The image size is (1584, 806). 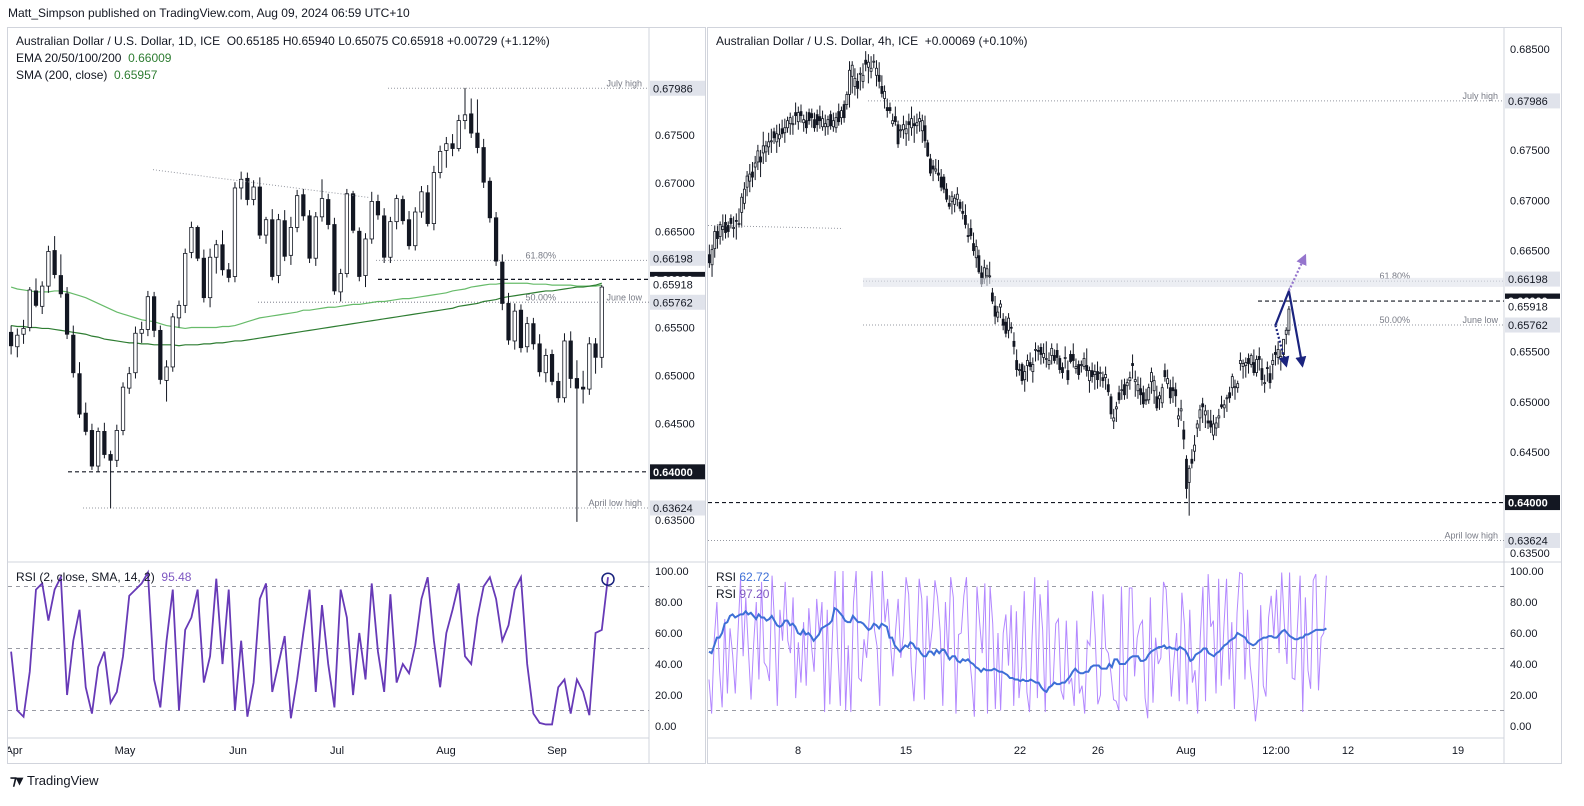 I want to click on price-tag-label: 0.65918, so click(x=673, y=285).